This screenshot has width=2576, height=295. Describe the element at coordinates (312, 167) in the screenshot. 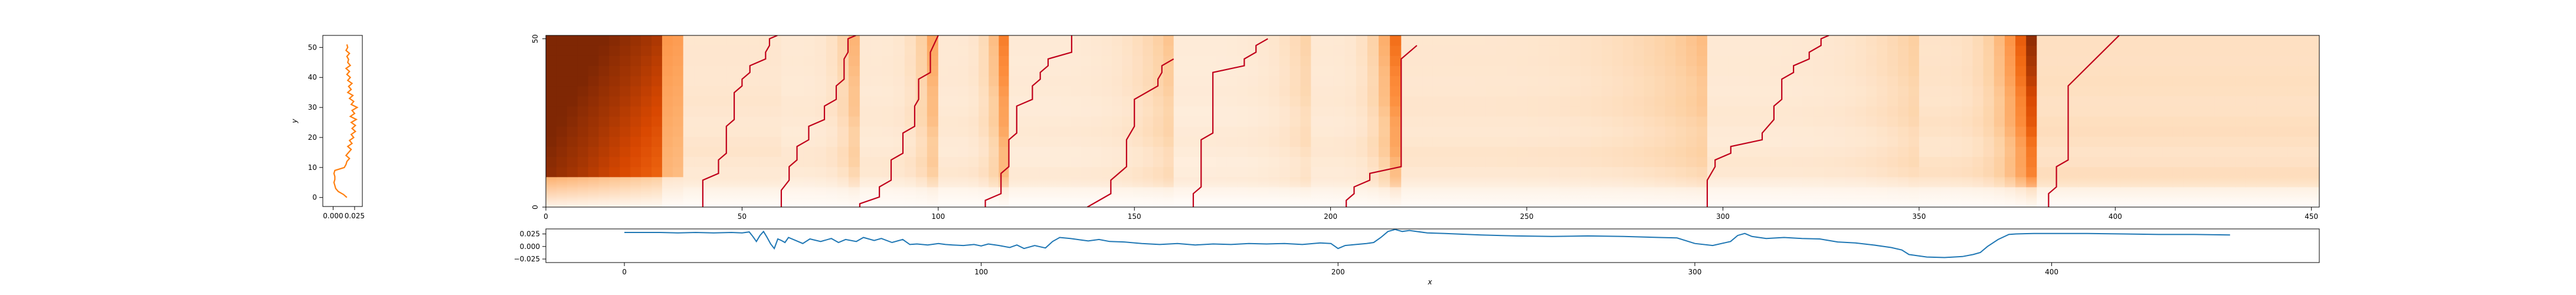

I see `left-y-tick-label: 10` at that location.